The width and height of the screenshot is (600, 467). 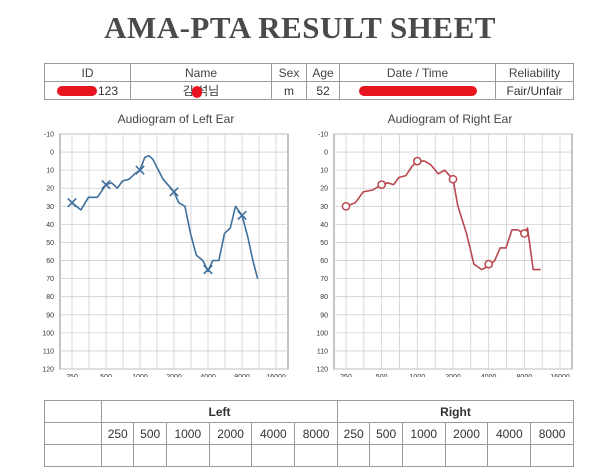 I want to click on info-date-value, so click(x=417, y=90).